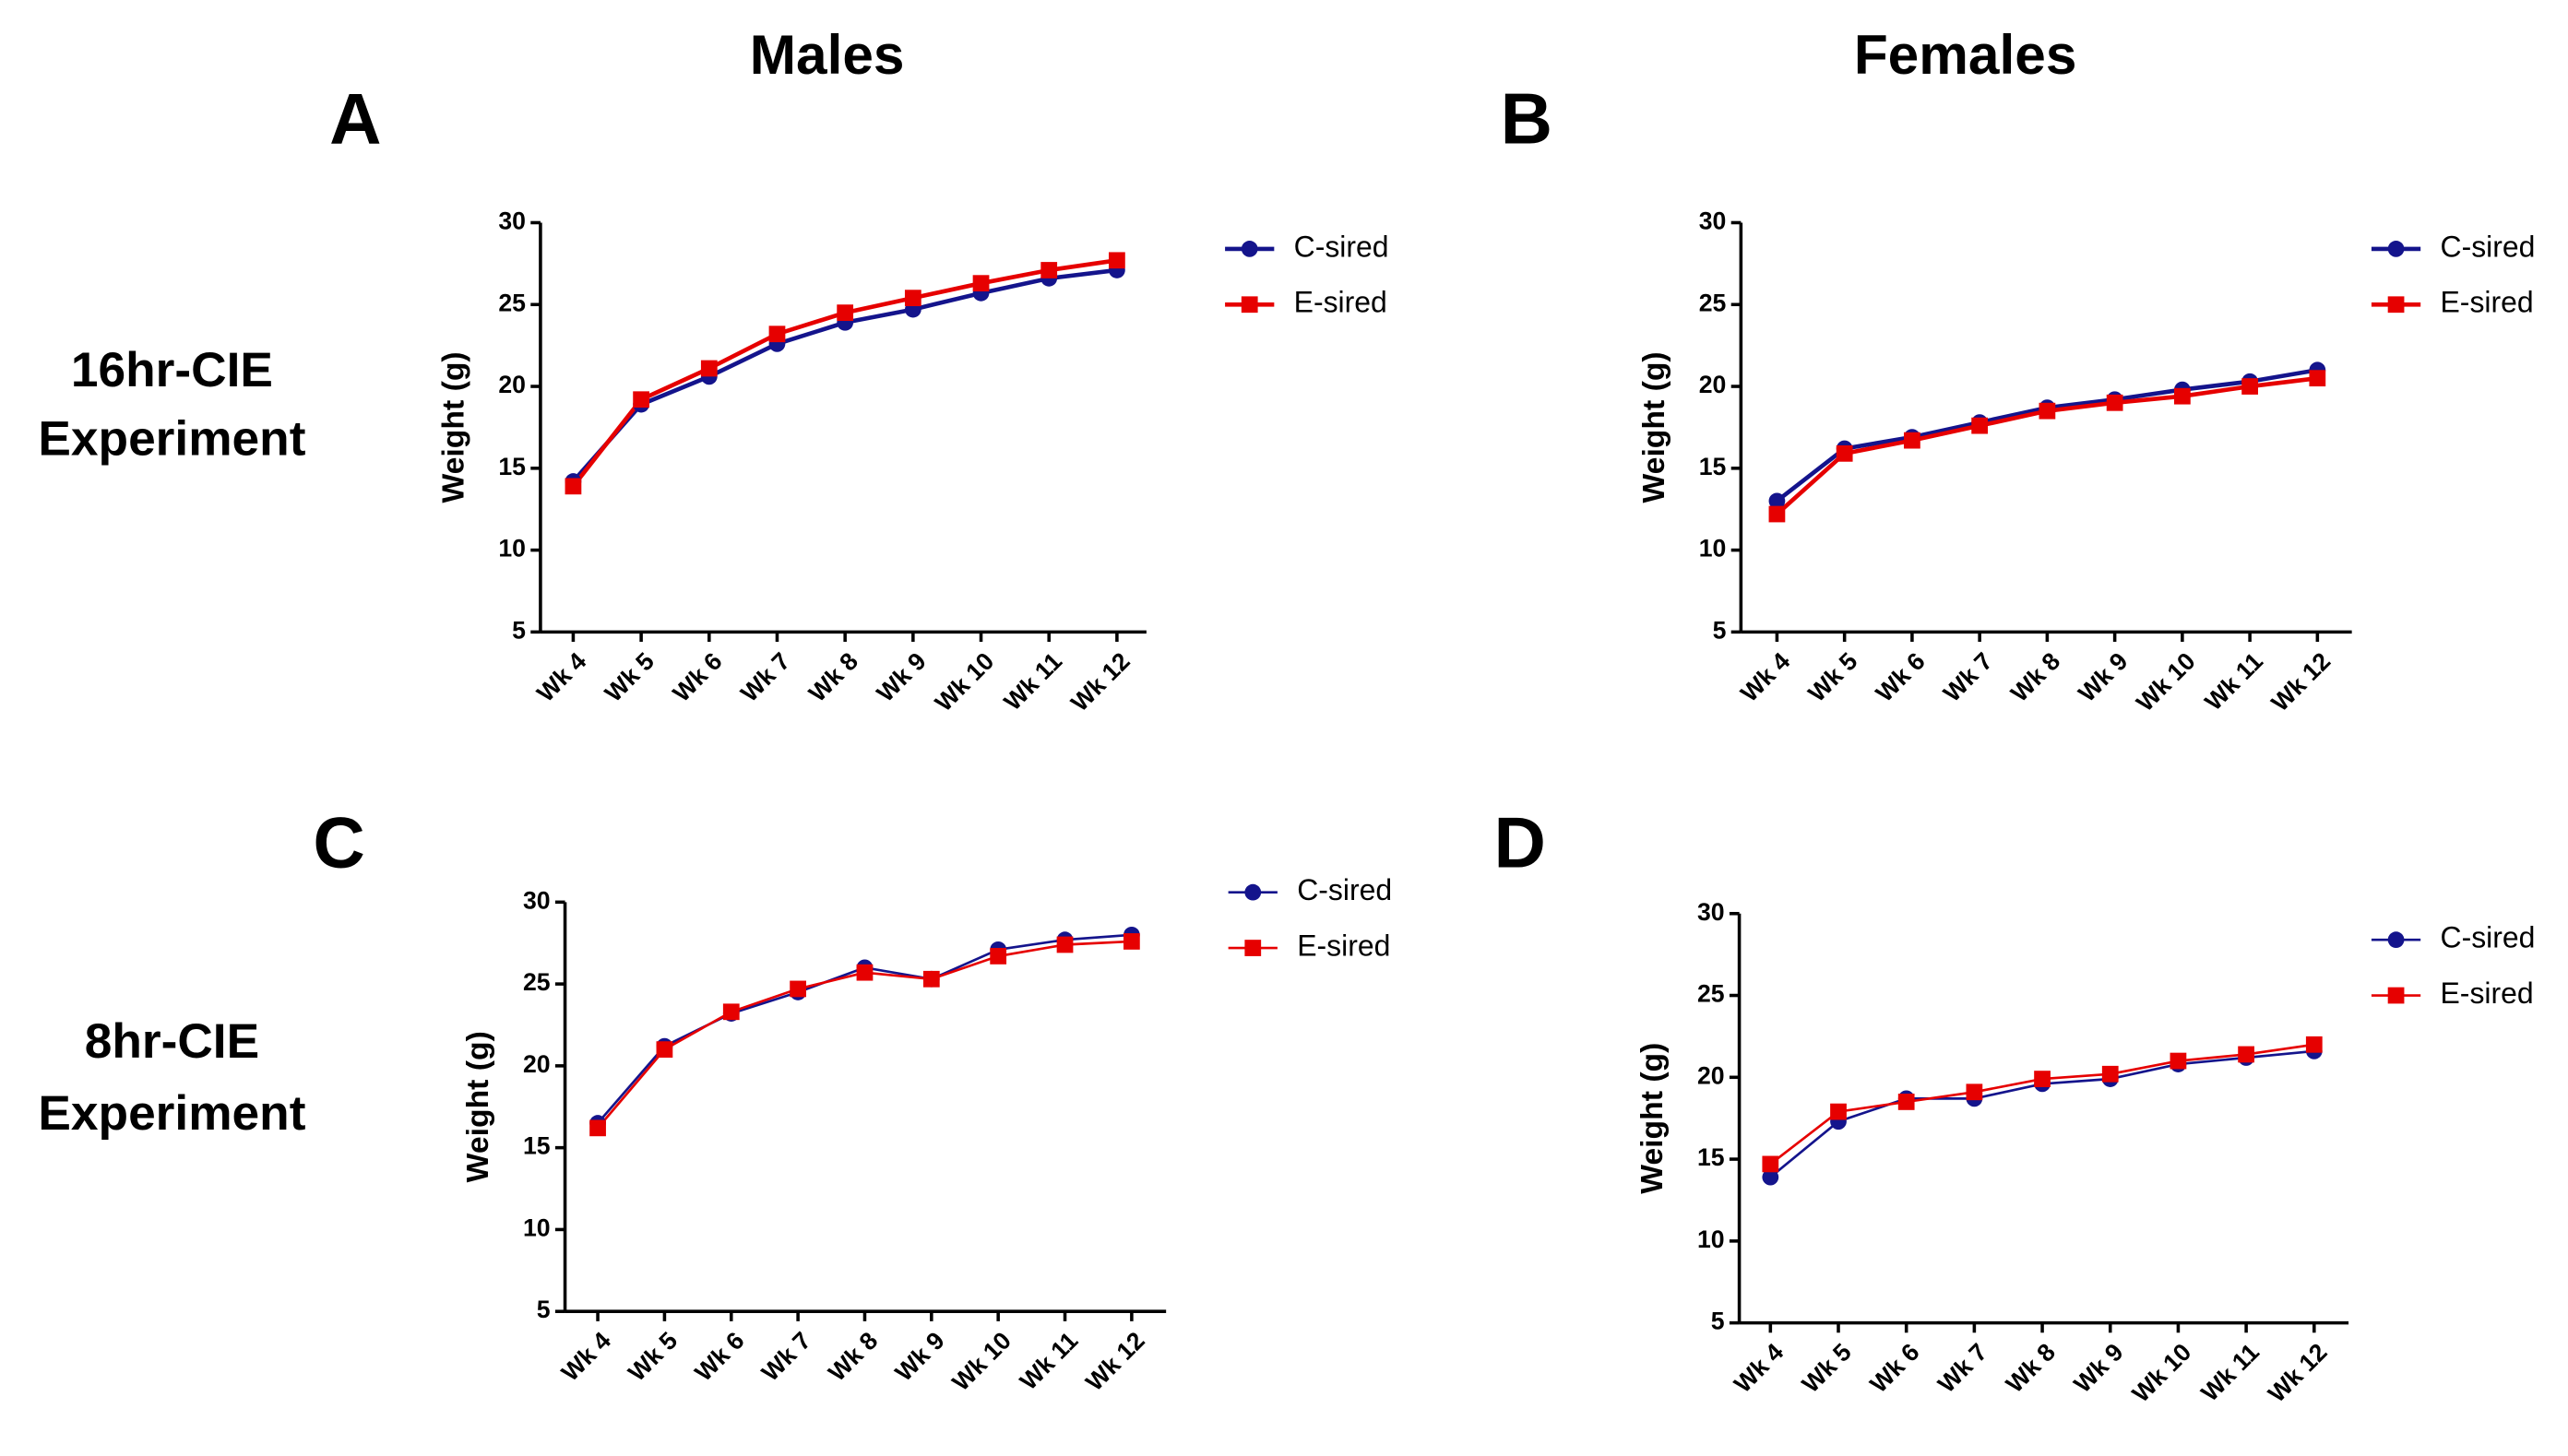 The width and height of the screenshot is (2568, 1456). I want to click on row-title: Experiment, so click(171, 1113).